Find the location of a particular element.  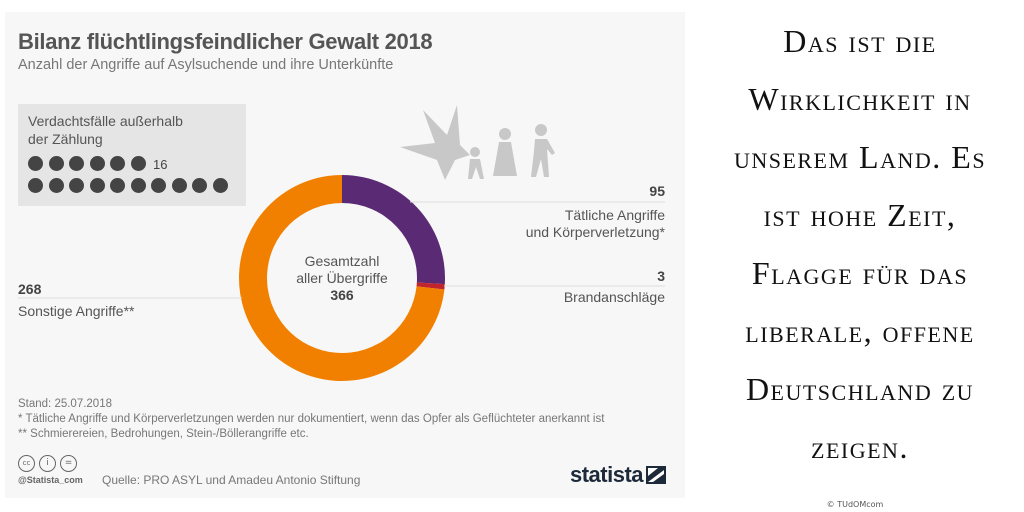

quote-line: Wirklichkeit in is located at coordinates (860, 99).